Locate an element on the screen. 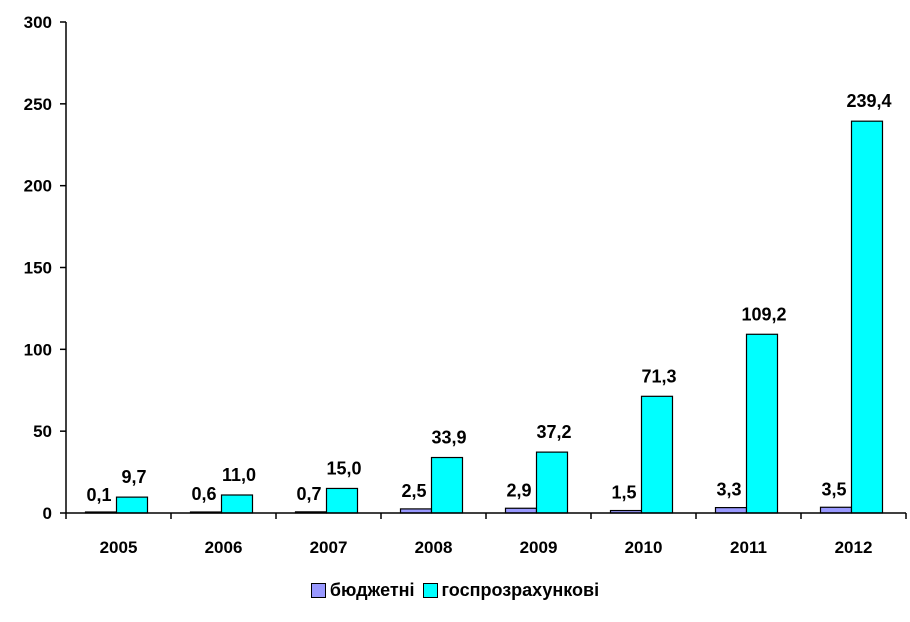 The image size is (910, 622). data-label-selfsupporting: 15,0 is located at coordinates (343, 468).